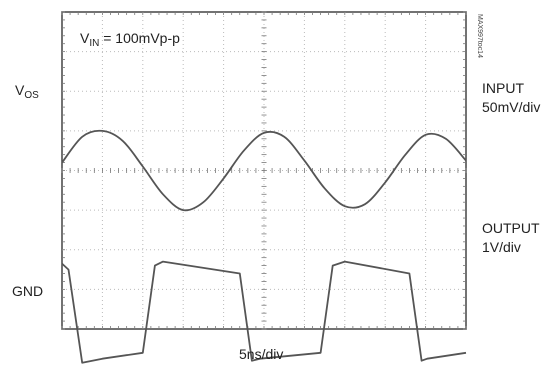 Image resolution: width=543 pixels, height=369 pixels. What do you see at coordinates (479, 36) in the screenshot?
I see `figure-id: MAX997toc14` at bounding box center [479, 36].